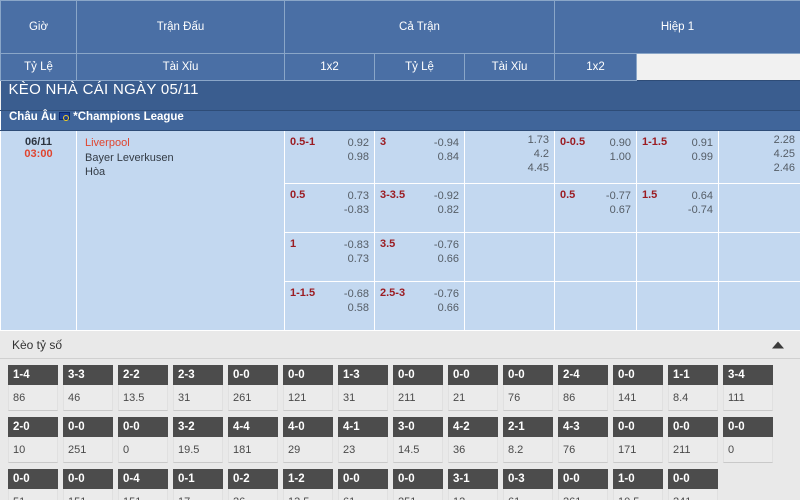  Describe the element at coordinates (33, 398) in the screenshot. I see `score-odd-value: 86` at that location.